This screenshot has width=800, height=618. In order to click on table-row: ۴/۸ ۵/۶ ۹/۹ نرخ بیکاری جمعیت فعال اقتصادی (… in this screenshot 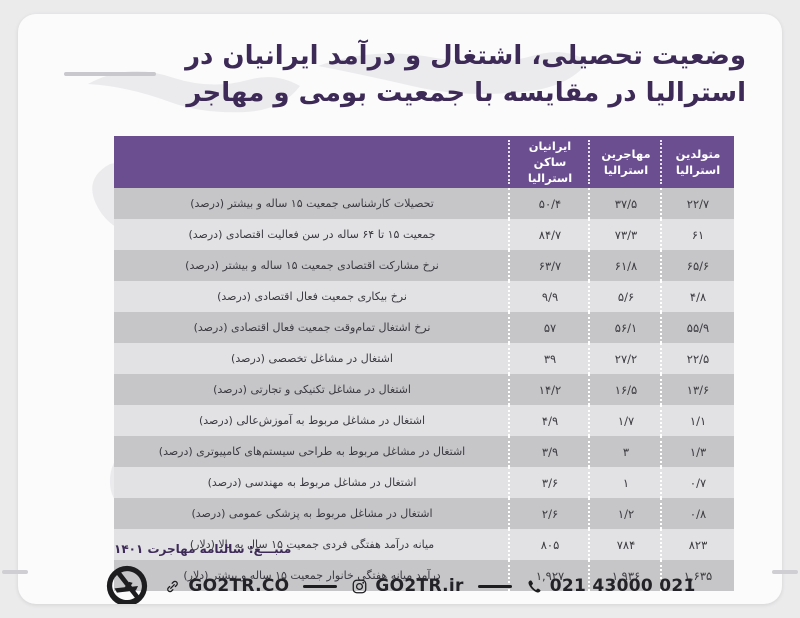, I will do `click(424, 296)`.